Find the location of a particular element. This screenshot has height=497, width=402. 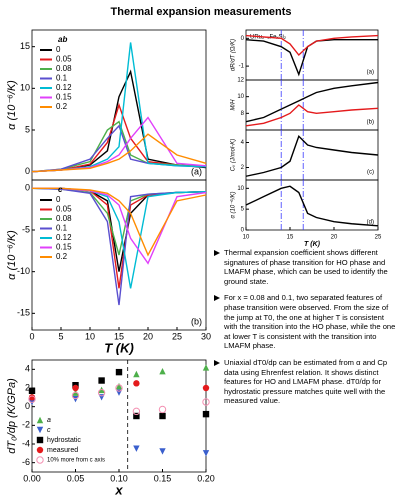

legend-label: 0 is located at coordinates (58, 49).